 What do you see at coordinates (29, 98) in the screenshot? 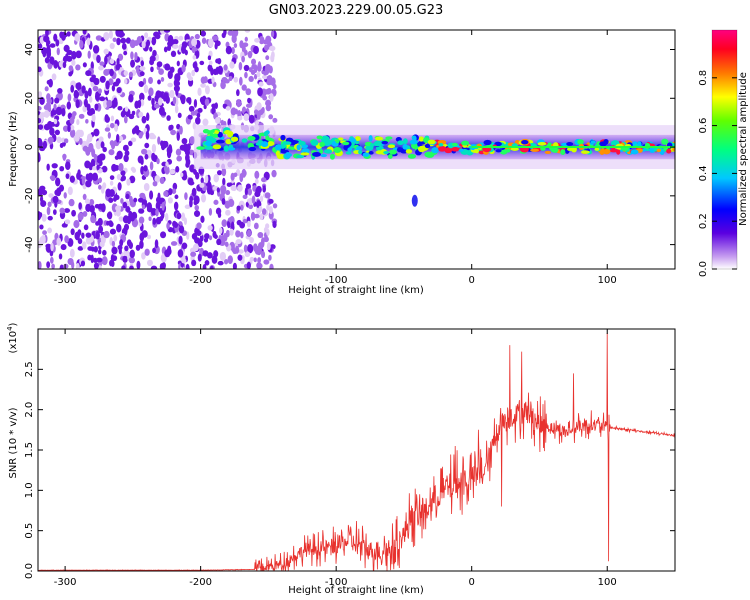
I see `y-tick-label: 20` at bounding box center [29, 98].